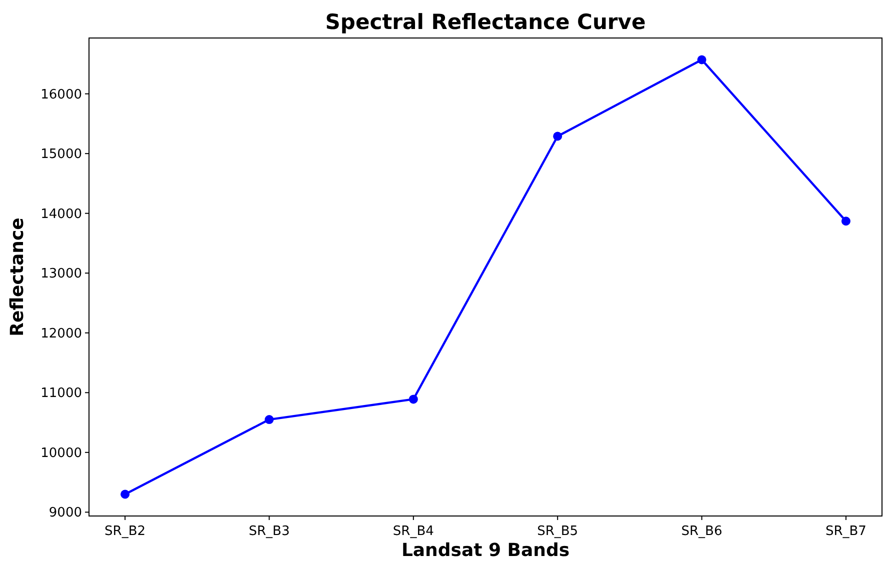 The height and width of the screenshot is (561, 884). What do you see at coordinates (125, 531) in the screenshot?
I see `x-tick-label: SR_B2` at bounding box center [125, 531].